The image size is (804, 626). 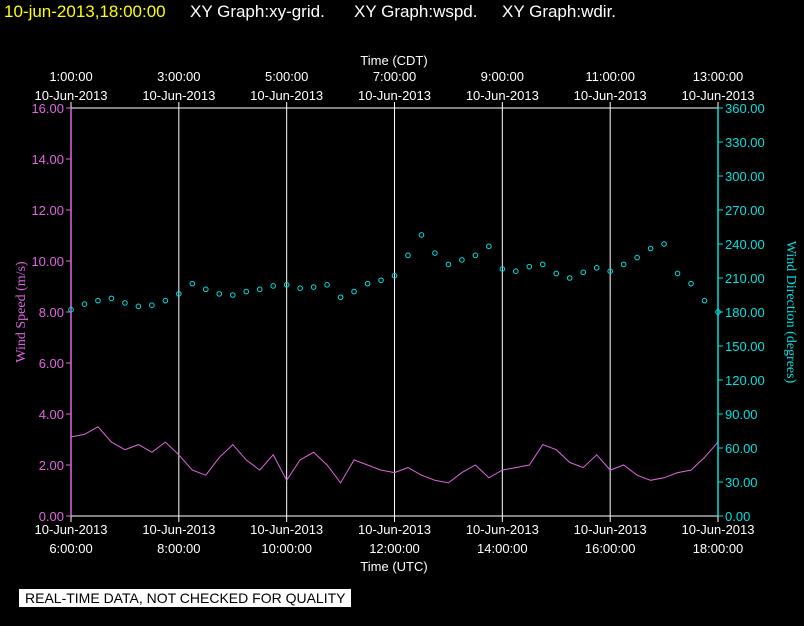 What do you see at coordinates (286, 548) in the screenshot?
I see `x-bottom-tick-time: 10:00:00` at bounding box center [286, 548].